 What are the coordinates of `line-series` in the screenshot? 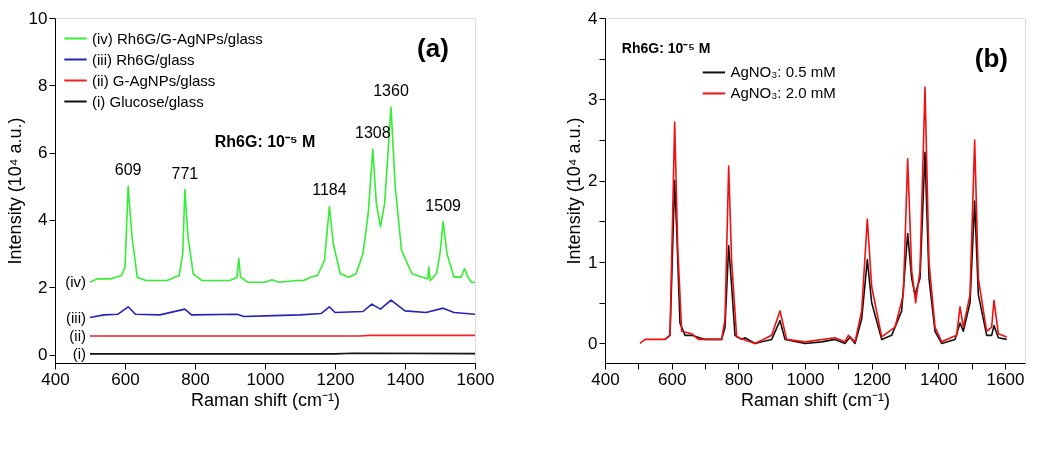 It's located at (282, 309).